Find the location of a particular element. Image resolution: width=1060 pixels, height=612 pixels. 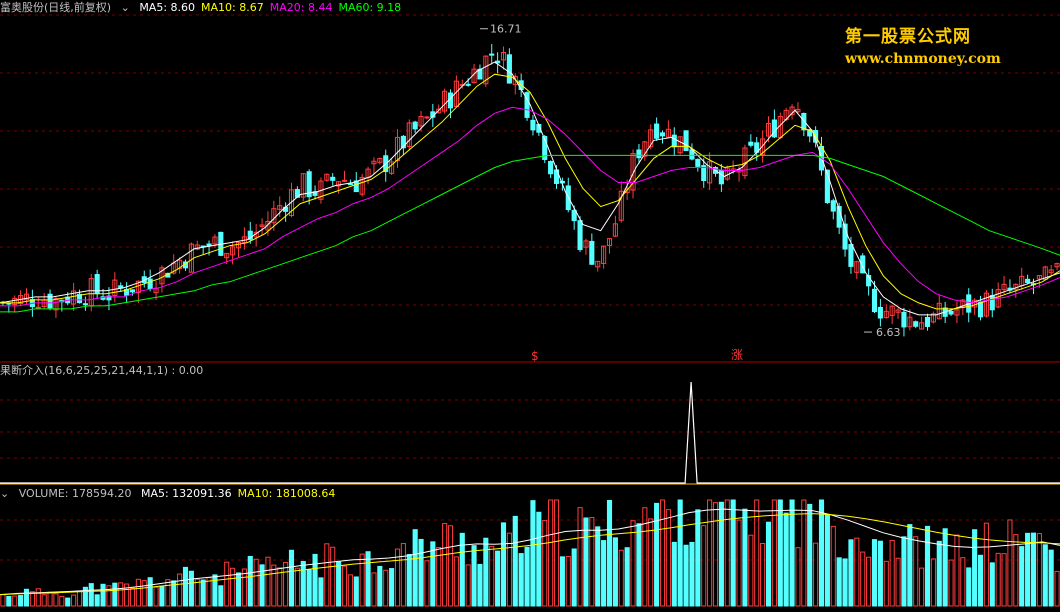

watermark-line2: www.chnmoney.com is located at coordinates (923, 59).